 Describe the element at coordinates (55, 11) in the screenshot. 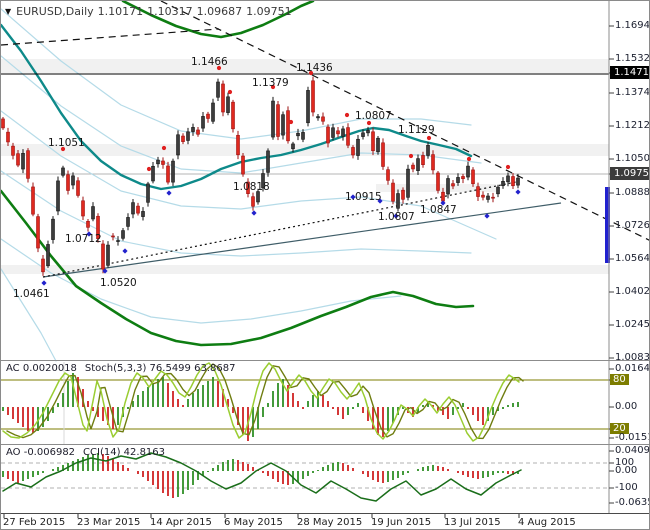

I see `symbol-timeframe-label: EURUSD,Daily` at that location.